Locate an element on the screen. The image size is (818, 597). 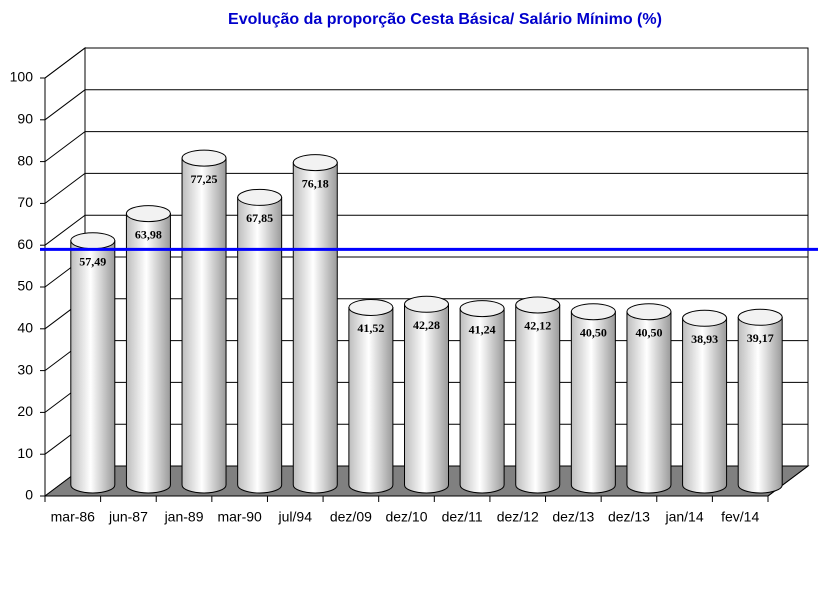
value-label: 39,17 is located at coordinates (760, 338).